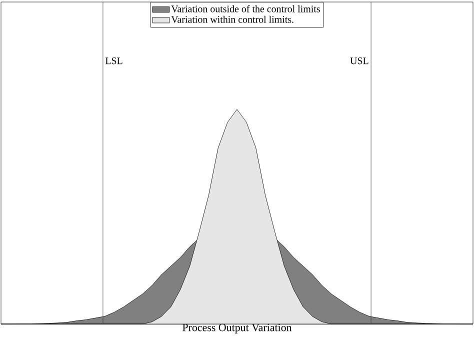 The height and width of the screenshot is (343, 474). Describe the element at coordinates (245, 8) in the screenshot. I see `legend-label: Variation outside of the control limits` at that location.